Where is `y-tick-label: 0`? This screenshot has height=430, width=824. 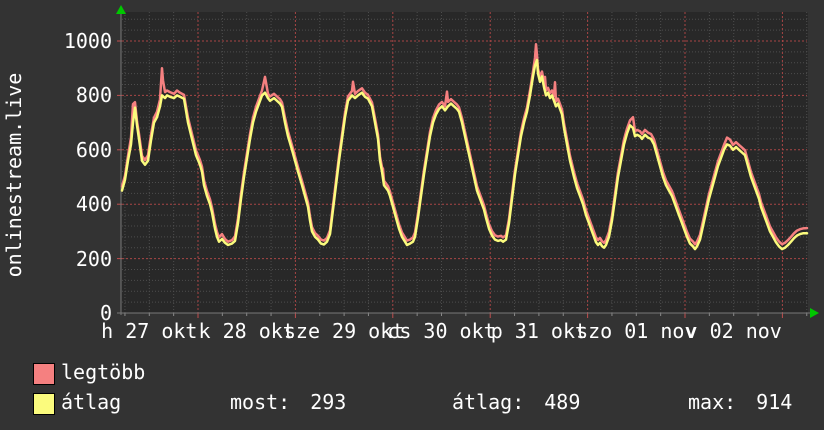
y-tick-label: 0 is located at coordinates (105, 313).